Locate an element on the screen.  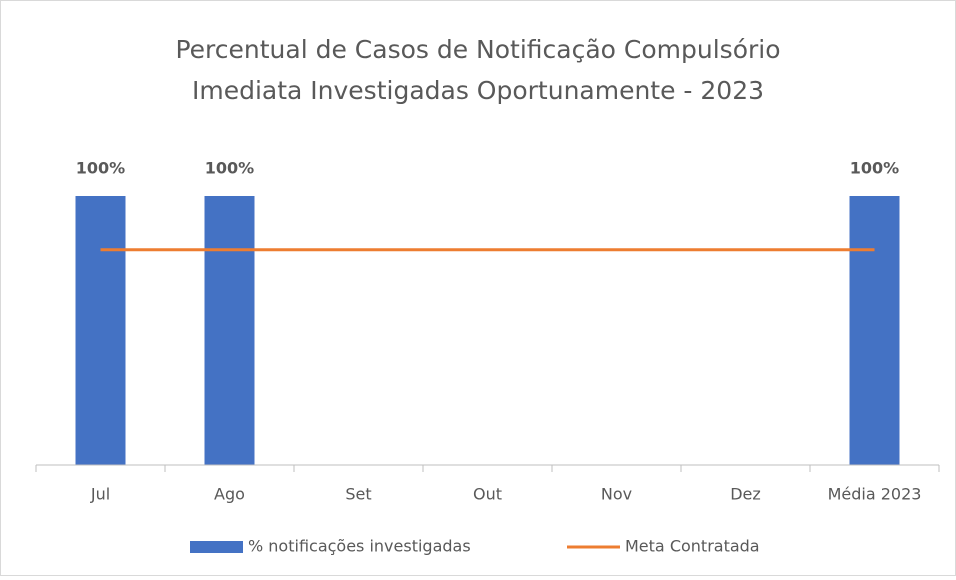
legend-label: Meta Contratada is located at coordinates (692, 546).